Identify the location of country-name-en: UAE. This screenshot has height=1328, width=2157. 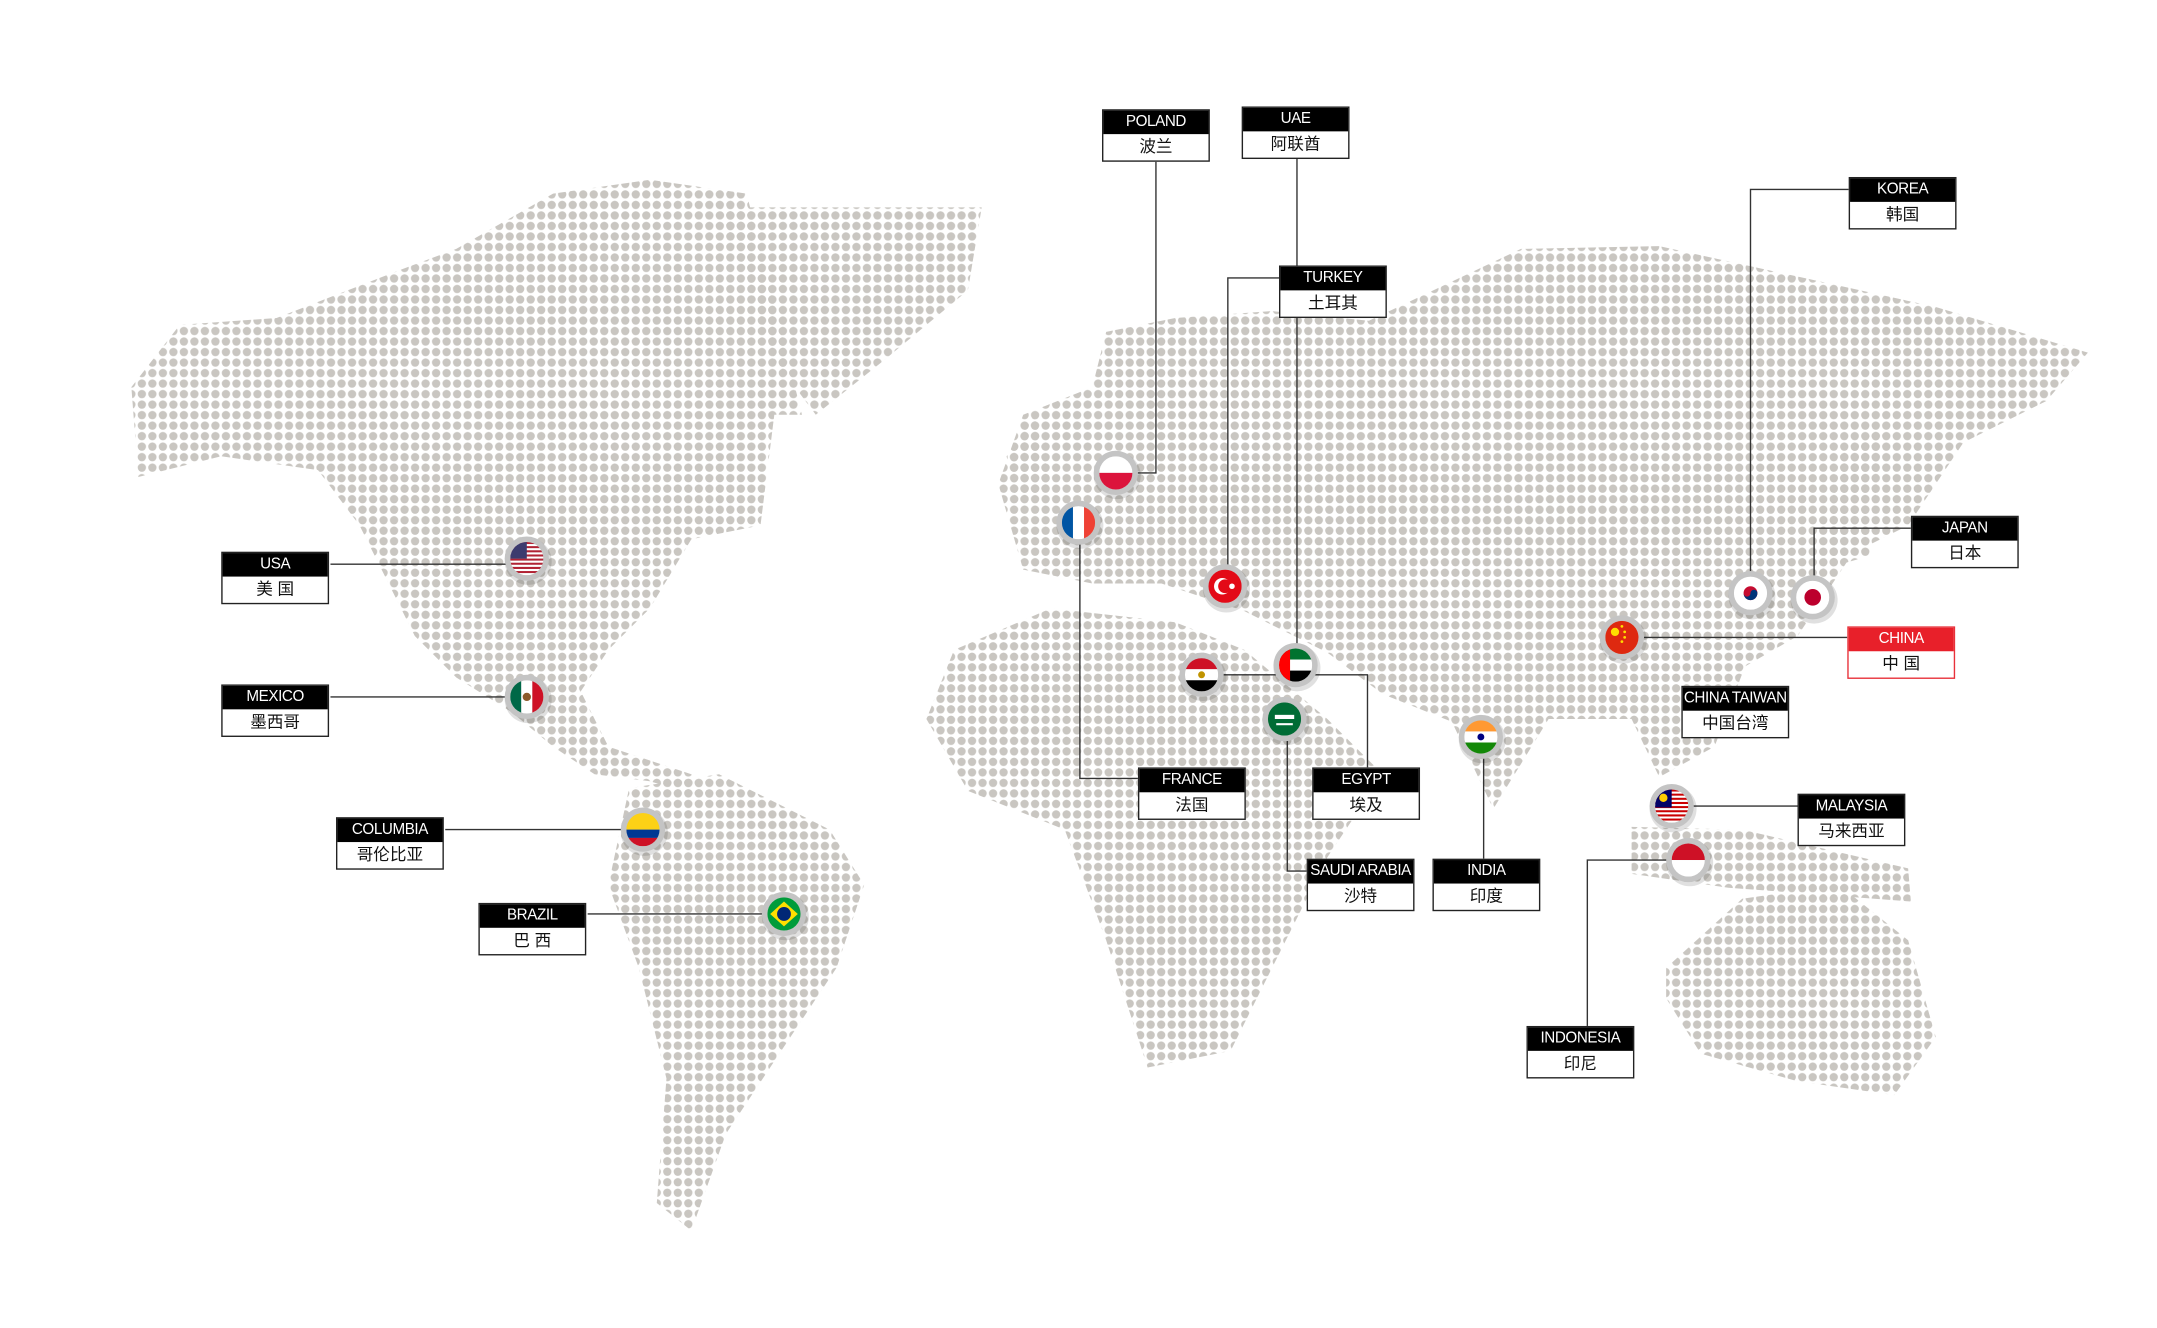
(1296, 119).